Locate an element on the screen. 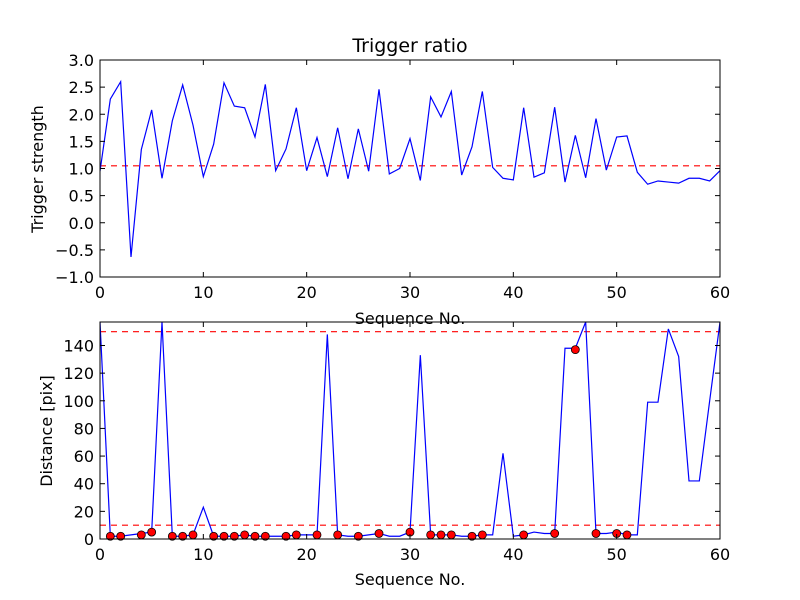 The image size is (800, 600). y-tick-label: 140 is located at coordinates (78, 345).